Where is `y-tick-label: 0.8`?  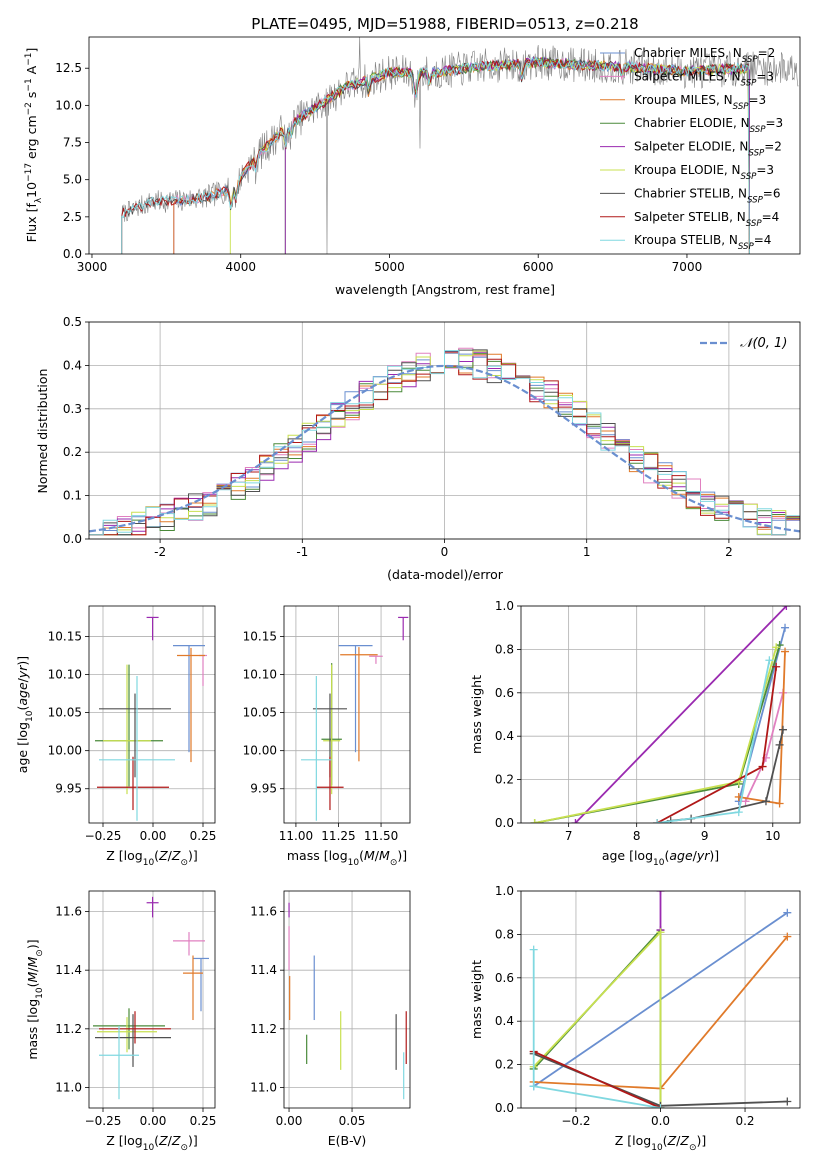 y-tick-label: 0.8 is located at coordinates (504, 934).